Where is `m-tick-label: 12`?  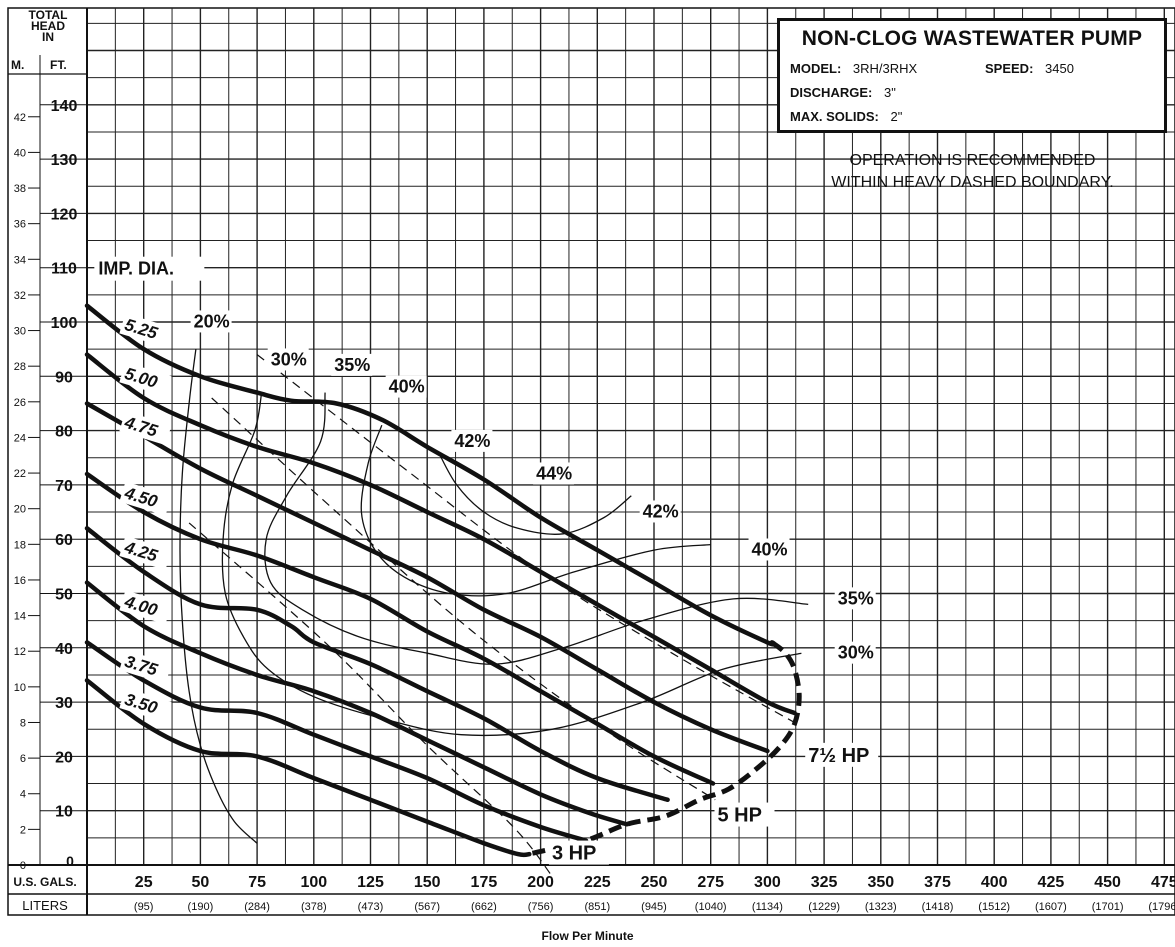 m-tick-label: 12 is located at coordinates (20, 652).